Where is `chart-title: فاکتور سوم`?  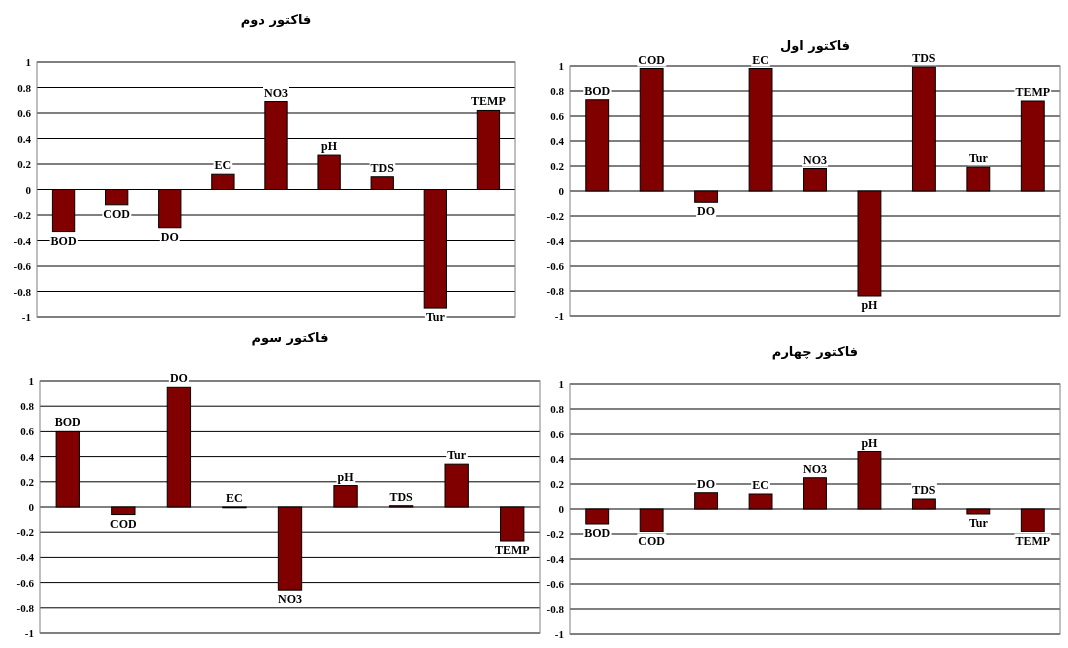
chart-title: فاکتور سوم is located at coordinates (290, 338).